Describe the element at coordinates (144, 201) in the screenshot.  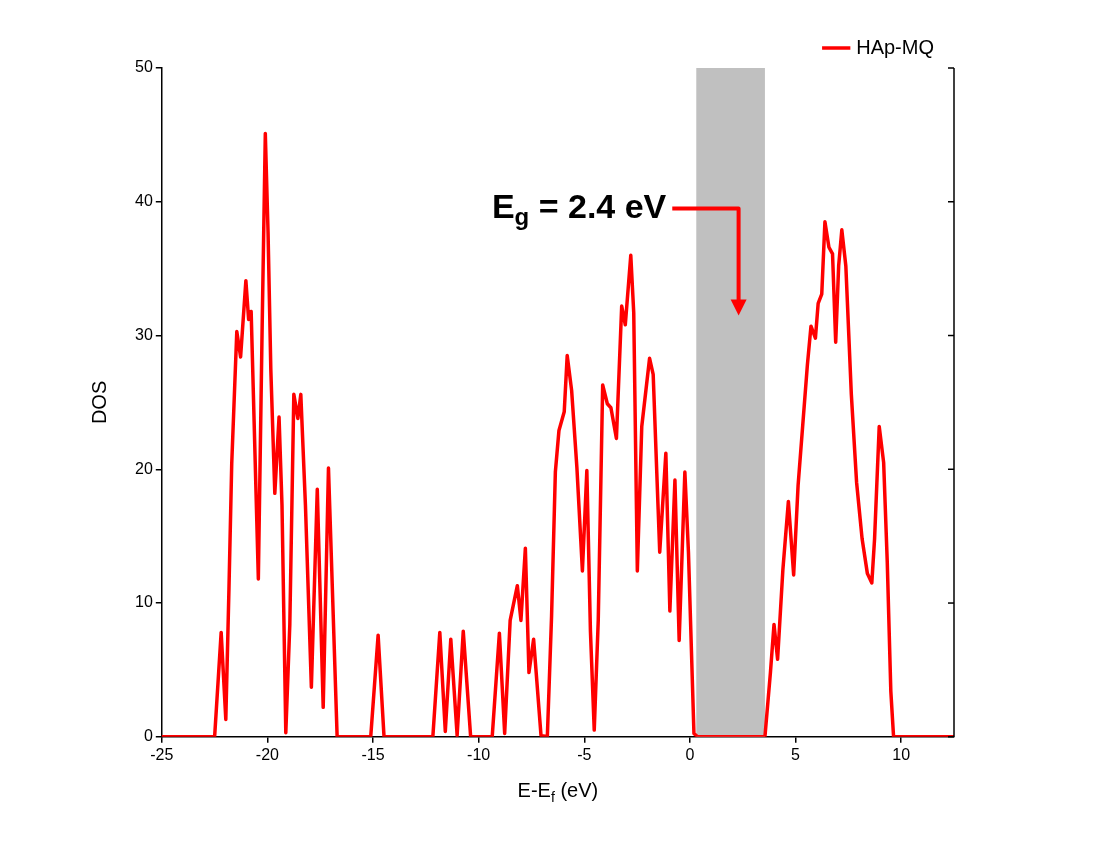
I see `y-tick-label: 40` at that location.